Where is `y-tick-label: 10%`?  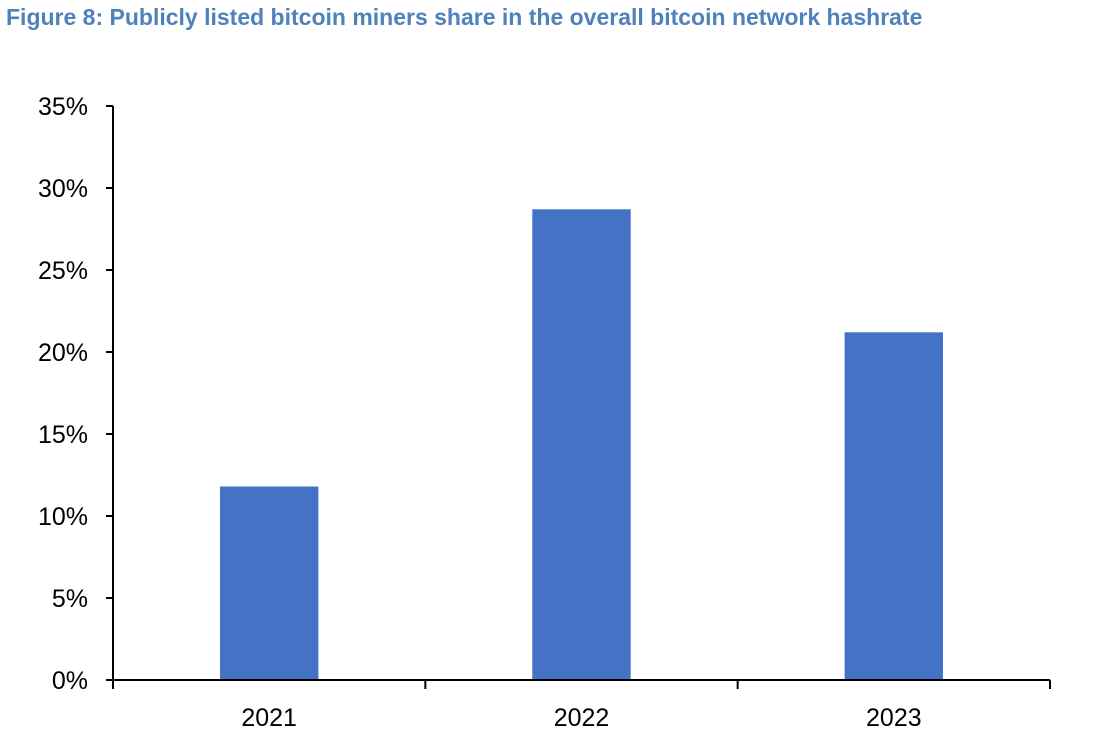
y-tick-label: 10% is located at coordinates (63, 517).